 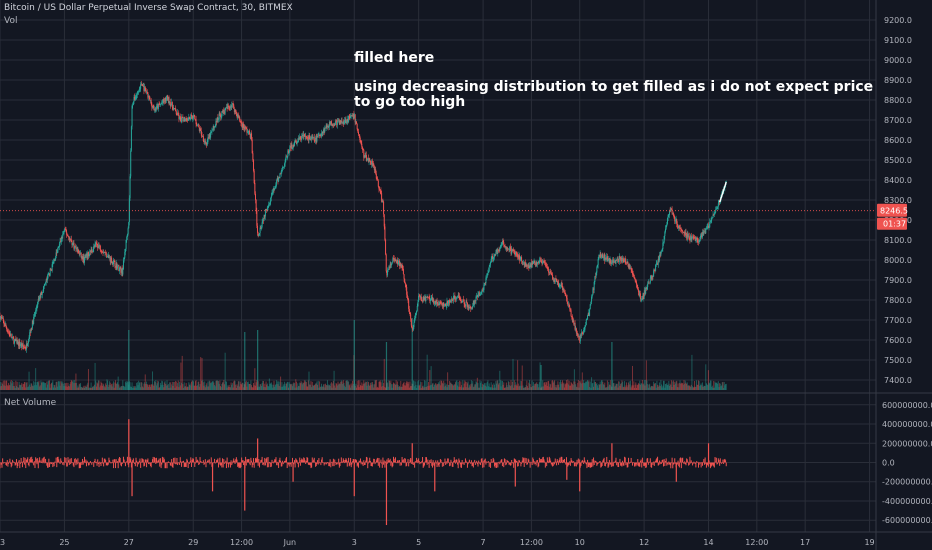 I want to click on price-tick-label: 8900.0, so click(x=898, y=80).